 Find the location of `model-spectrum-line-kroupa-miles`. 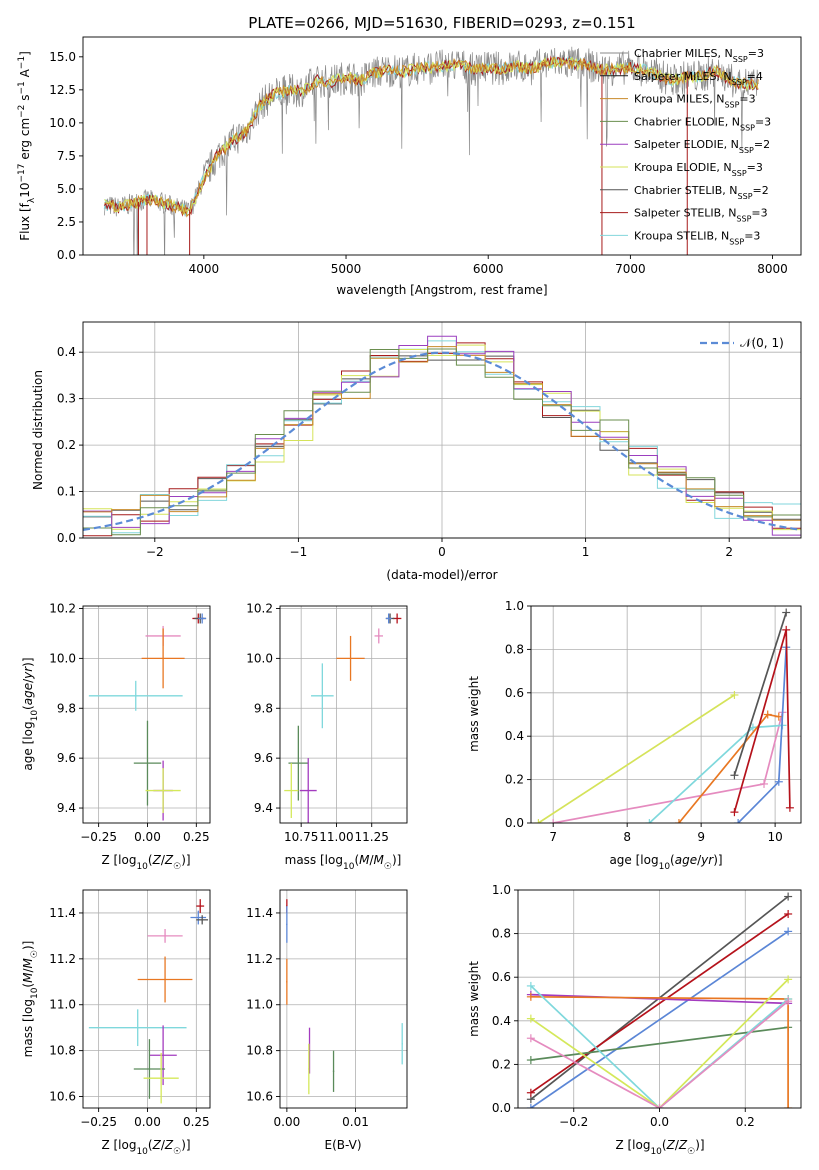

model-spectrum-line-kroupa-miles is located at coordinates (431, 137).